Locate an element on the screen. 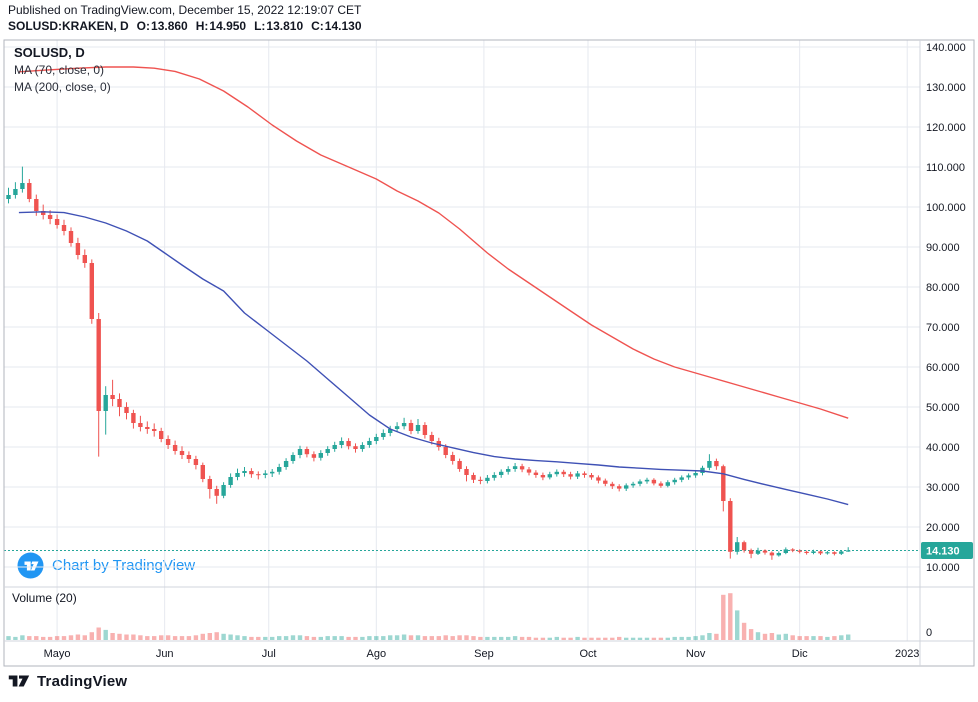  close-value: 14.130 is located at coordinates (343, 26).